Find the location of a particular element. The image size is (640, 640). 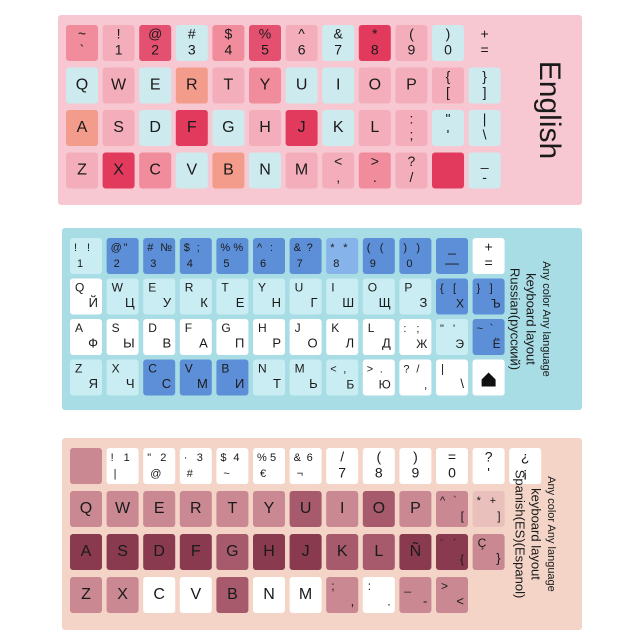

key-legend: 2 is located at coordinates (117, 264).